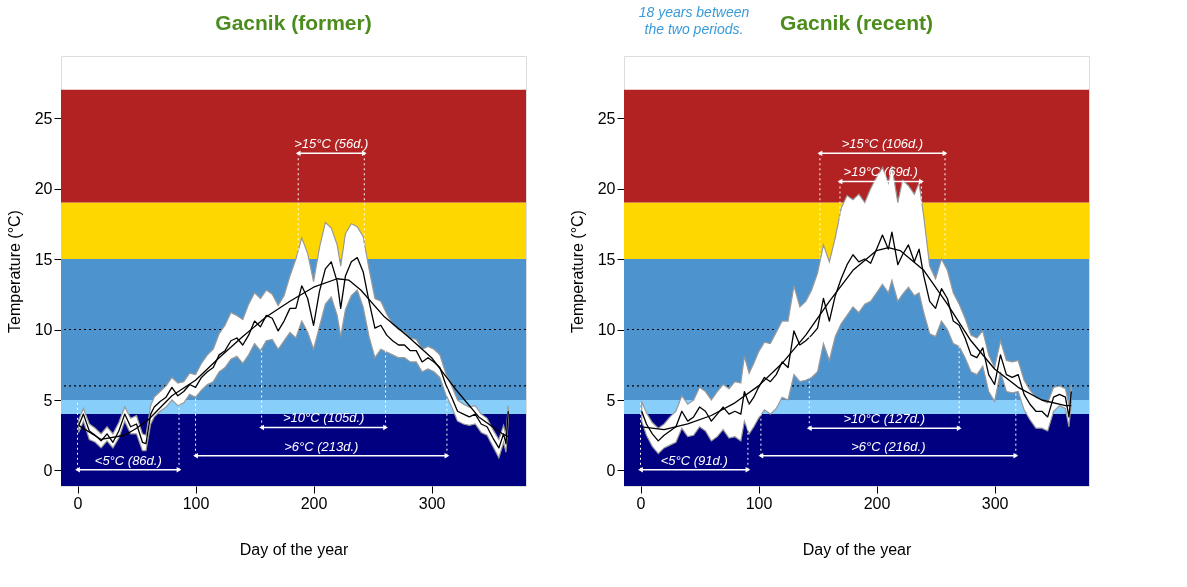 The image size is (1187, 587). I want to click on chart-title: Gacnik (recent), so click(856, 22).